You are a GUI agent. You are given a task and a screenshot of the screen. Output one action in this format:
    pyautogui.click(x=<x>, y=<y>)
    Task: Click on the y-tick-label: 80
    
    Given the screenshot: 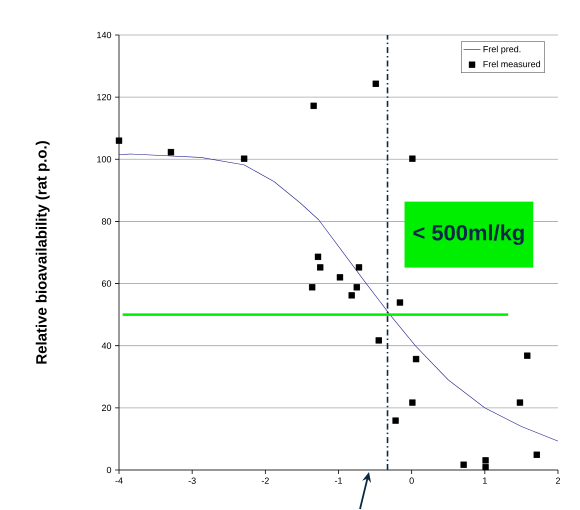 What is the action you would take?
    pyautogui.click(x=107, y=221)
    